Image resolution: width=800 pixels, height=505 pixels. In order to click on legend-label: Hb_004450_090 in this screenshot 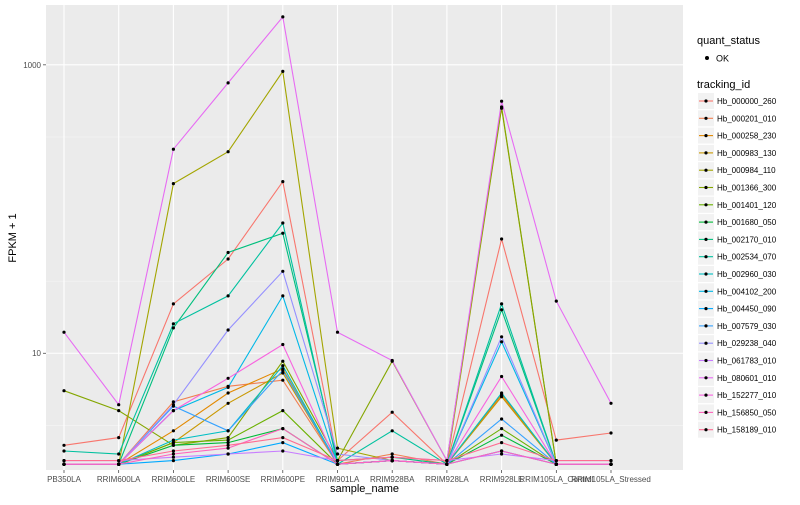, I will do `click(747, 309)`.